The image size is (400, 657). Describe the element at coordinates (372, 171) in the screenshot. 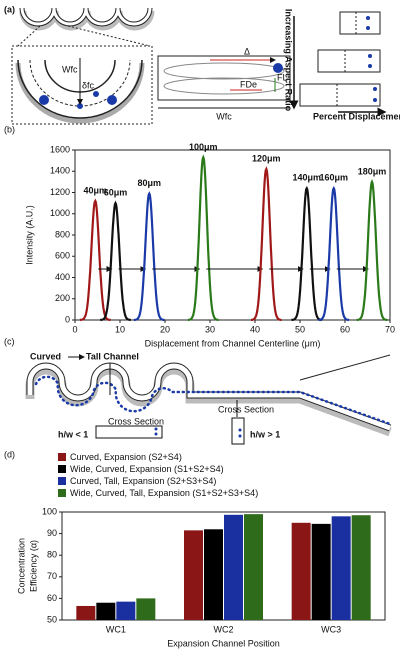

I see `peak-label: 180μm` at that location.